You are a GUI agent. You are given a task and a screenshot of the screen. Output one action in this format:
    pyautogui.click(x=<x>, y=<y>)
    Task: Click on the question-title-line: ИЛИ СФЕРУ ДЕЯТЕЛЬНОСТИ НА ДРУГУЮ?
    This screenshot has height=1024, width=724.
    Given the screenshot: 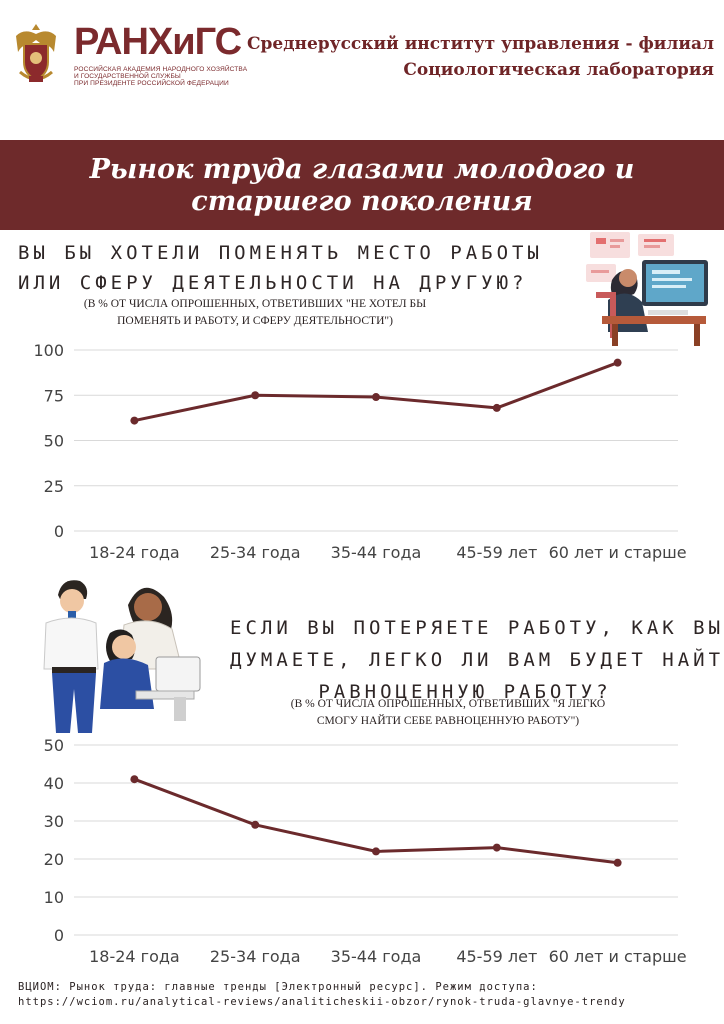 What is the action you would take?
    pyautogui.click(x=273, y=283)
    